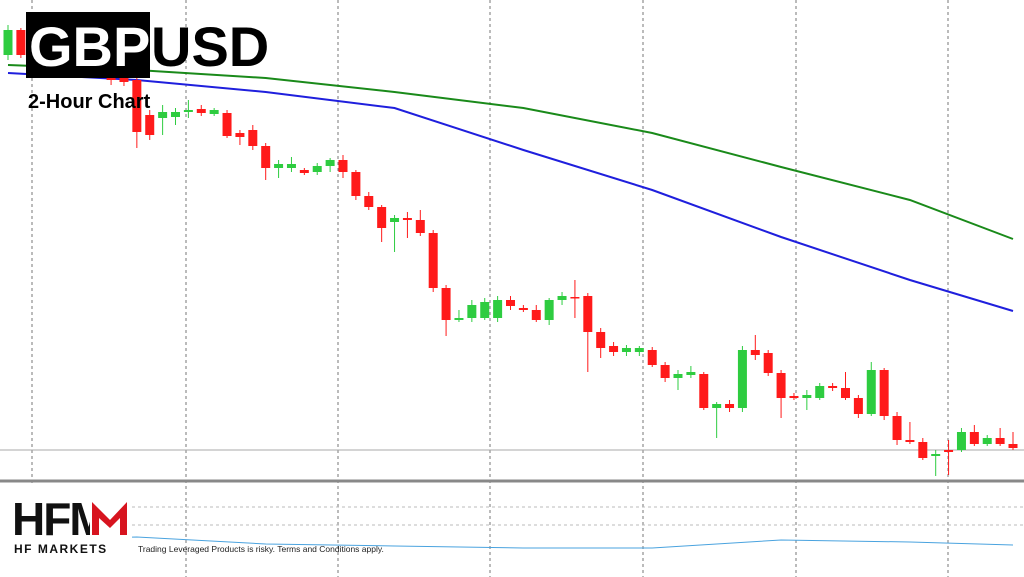 This screenshot has width=1024, height=577. Describe the element at coordinates (61, 549) in the screenshot. I see `brand: HF MARKETS` at that location.